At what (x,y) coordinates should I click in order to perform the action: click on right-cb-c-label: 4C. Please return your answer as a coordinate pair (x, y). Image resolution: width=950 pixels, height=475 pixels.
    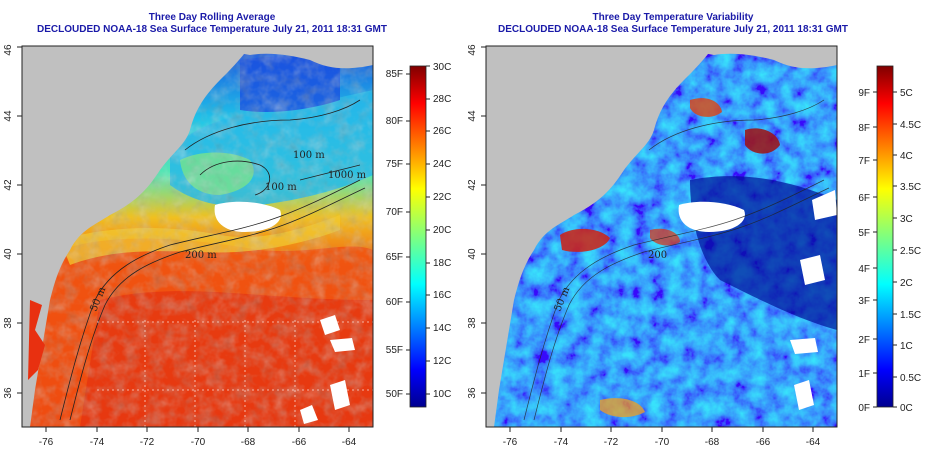
    Looking at the image, I should click on (906, 156).